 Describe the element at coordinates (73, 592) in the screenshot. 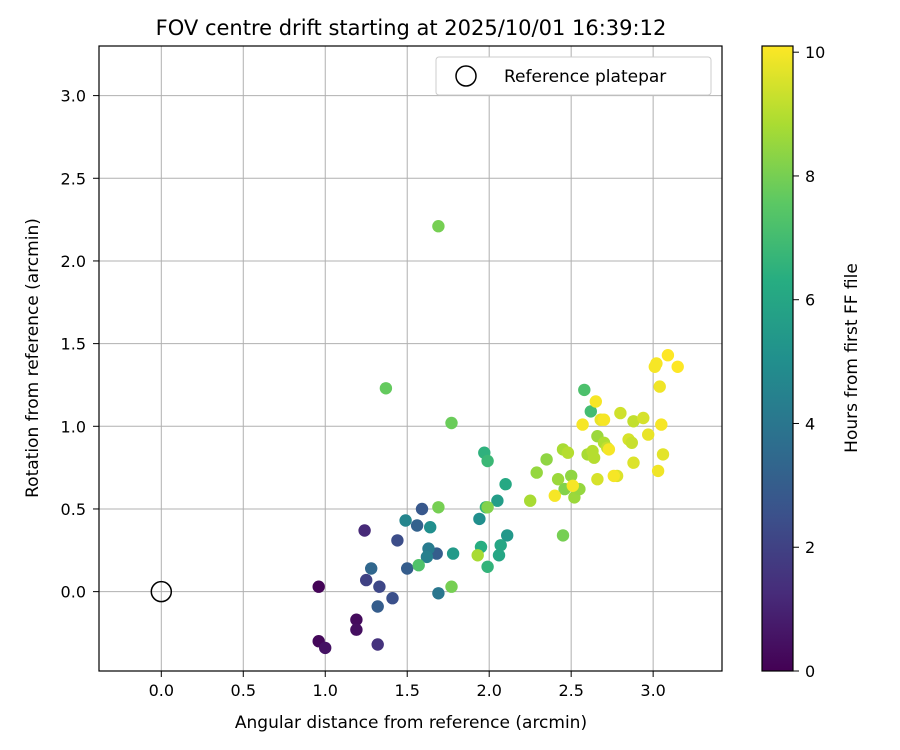

I see `y-tick-label: 0.0` at that location.